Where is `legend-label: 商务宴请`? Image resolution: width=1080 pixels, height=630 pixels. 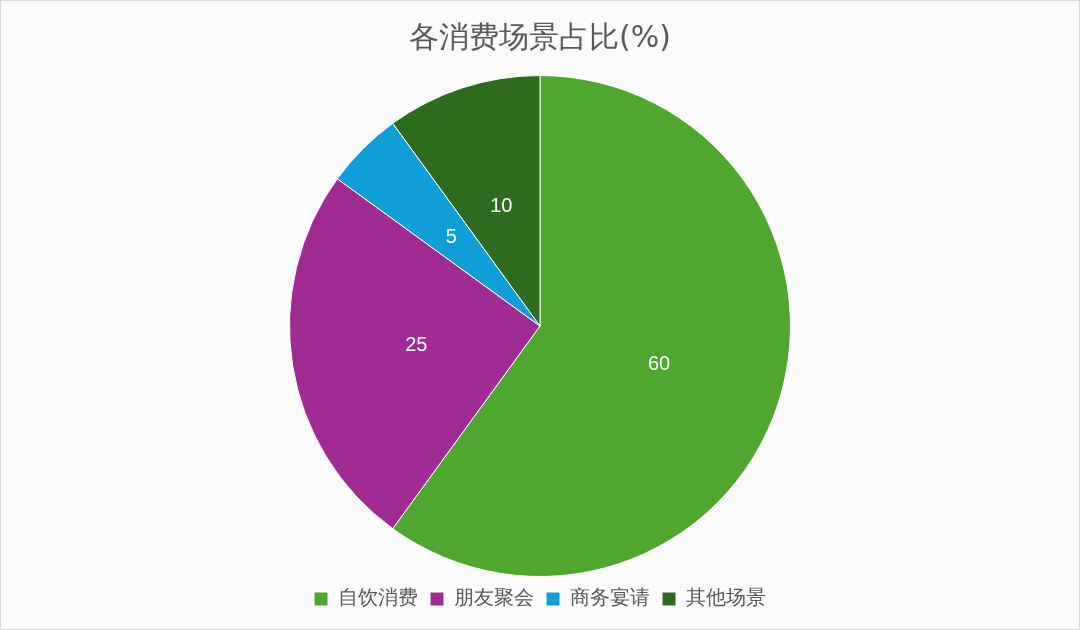 legend-label: 商务宴请 is located at coordinates (610, 597).